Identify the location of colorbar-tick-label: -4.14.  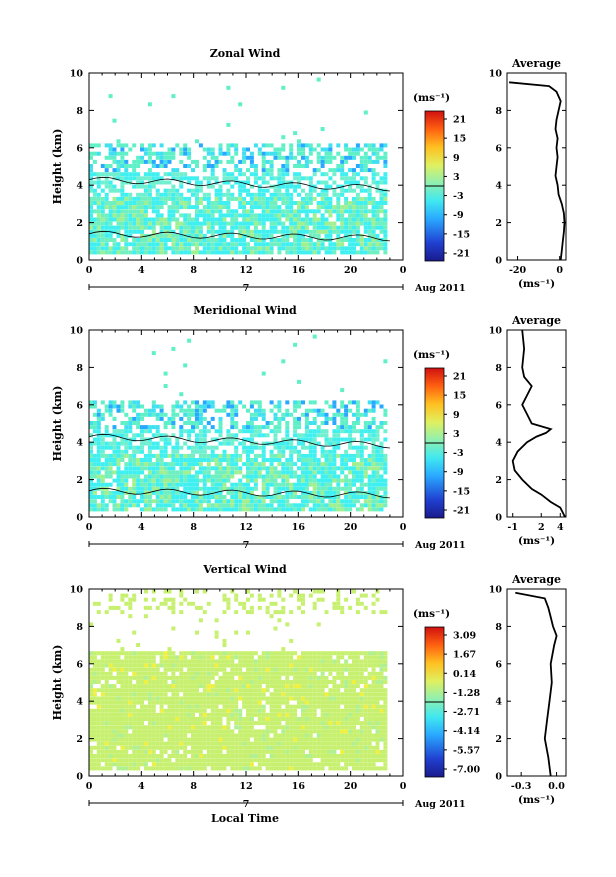
(466, 731).